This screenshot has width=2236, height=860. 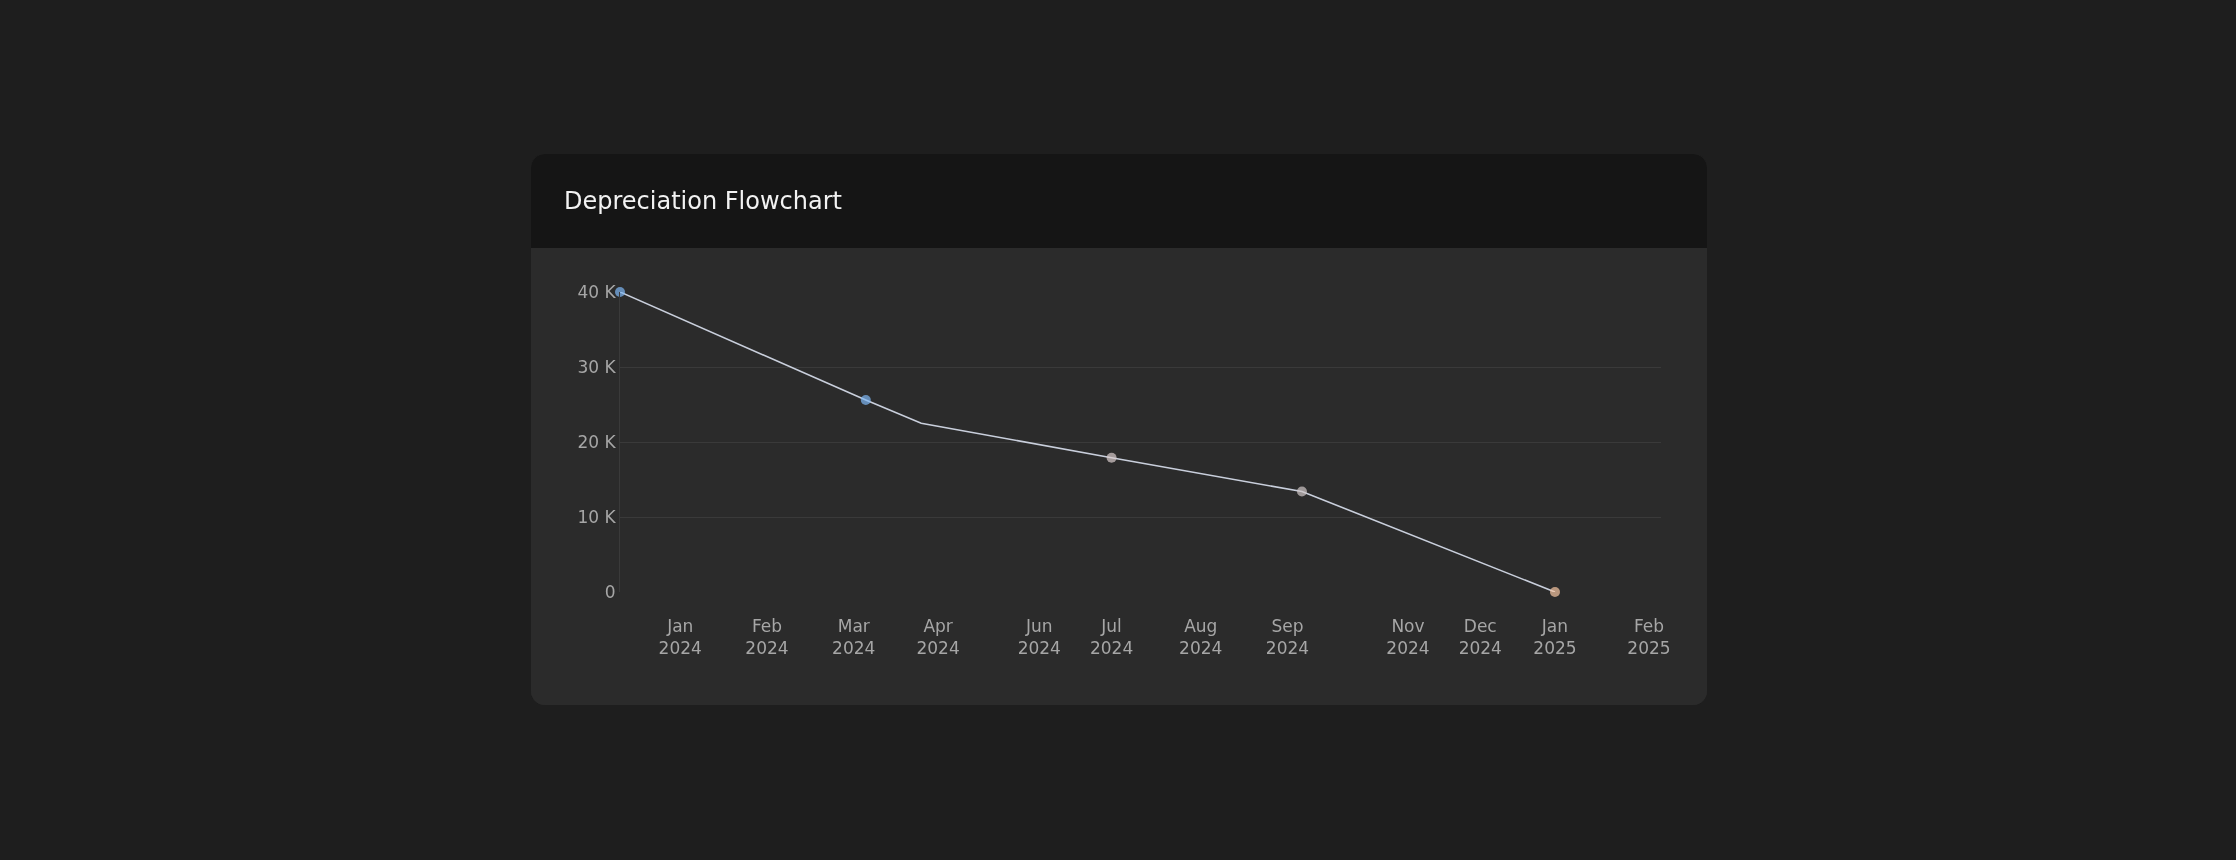 What do you see at coordinates (597, 291) in the screenshot?
I see `y-tick-label: 40 K` at bounding box center [597, 291].